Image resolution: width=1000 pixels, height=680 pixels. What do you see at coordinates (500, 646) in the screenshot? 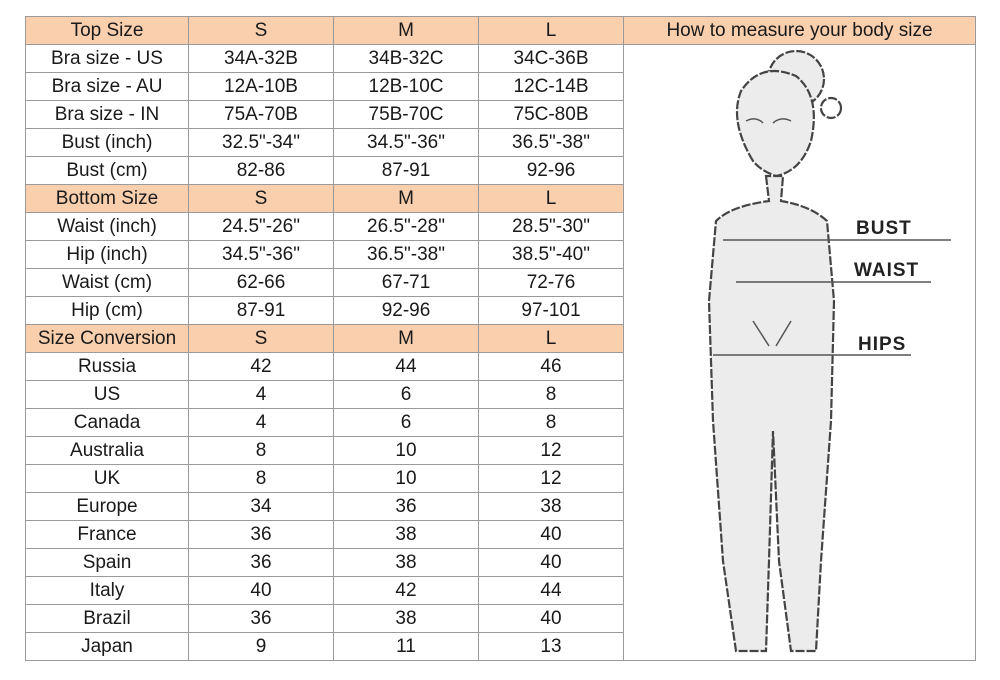
I see `table-row: Japan 9 11 13` at bounding box center [500, 646].